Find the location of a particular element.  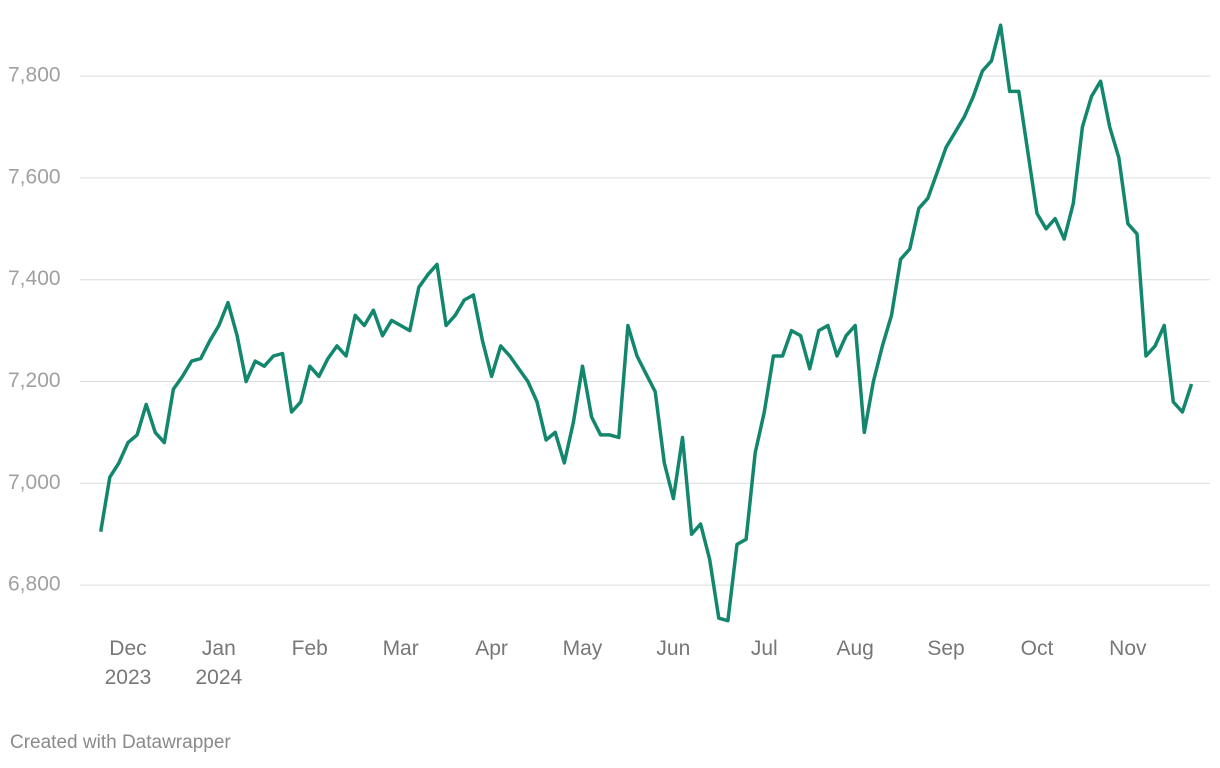

y-tick-label: 7,800 is located at coordinates (34, 75).